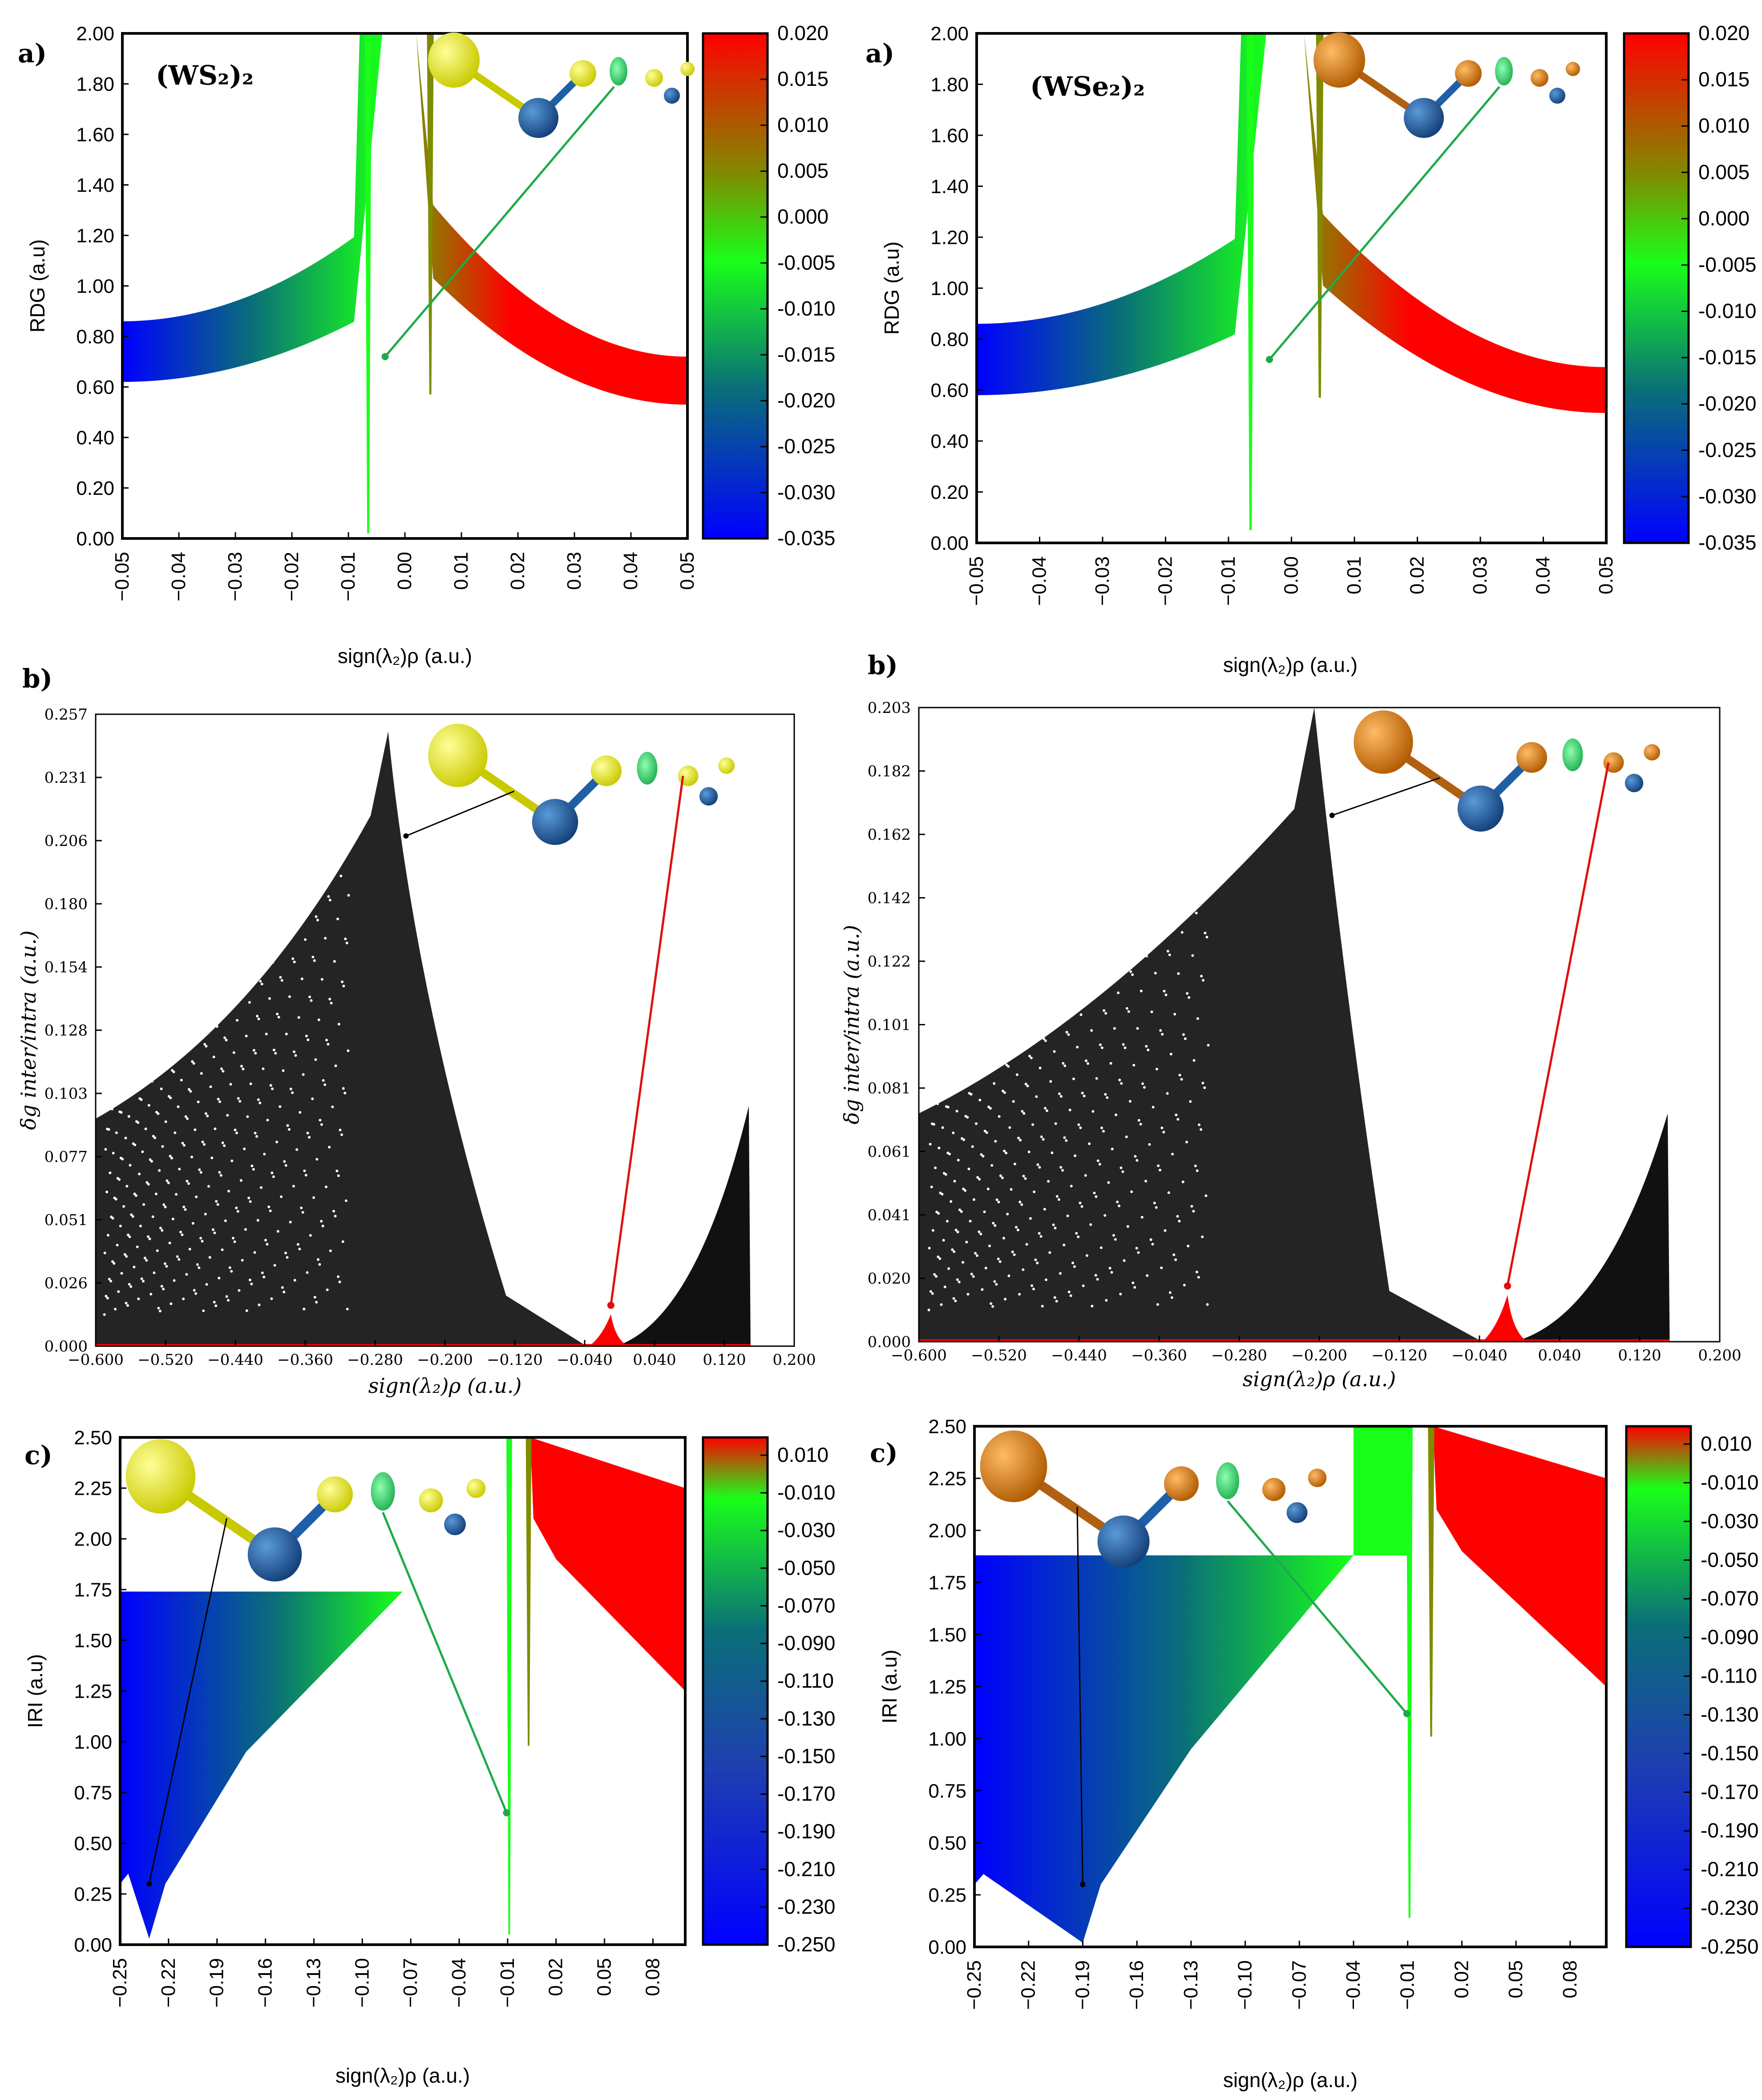 The height and width of the screenshot is (2100, 1762). I want to click on pointer-arrow, so click(445, 1663).